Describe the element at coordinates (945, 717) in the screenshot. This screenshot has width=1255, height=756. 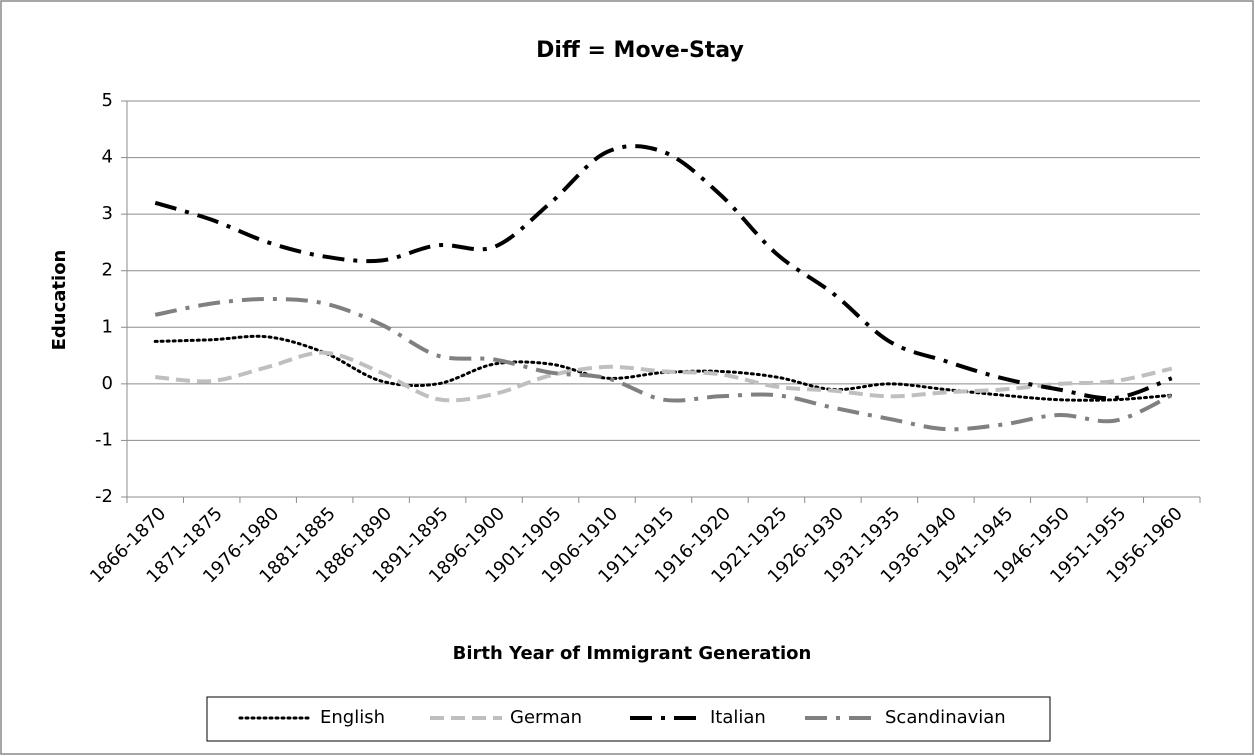
I see `legend-label: Scandinavian` at that location.